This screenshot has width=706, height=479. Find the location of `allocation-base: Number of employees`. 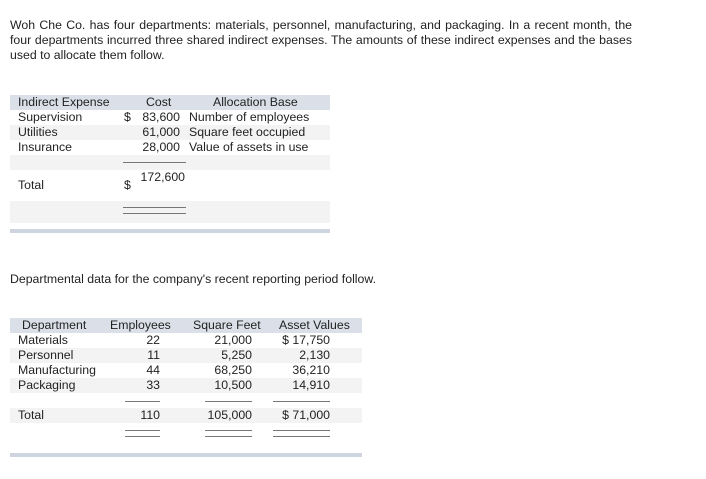

allocation-base: Number of employees is located at coordinates (249, 117).